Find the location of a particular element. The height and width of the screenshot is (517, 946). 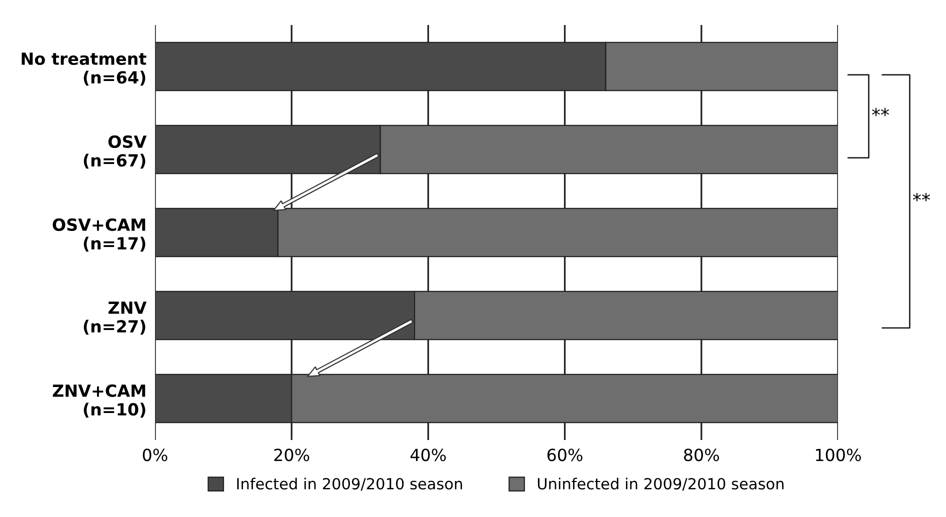

x-tick-label: 20% is located at coordinates (292, 455).